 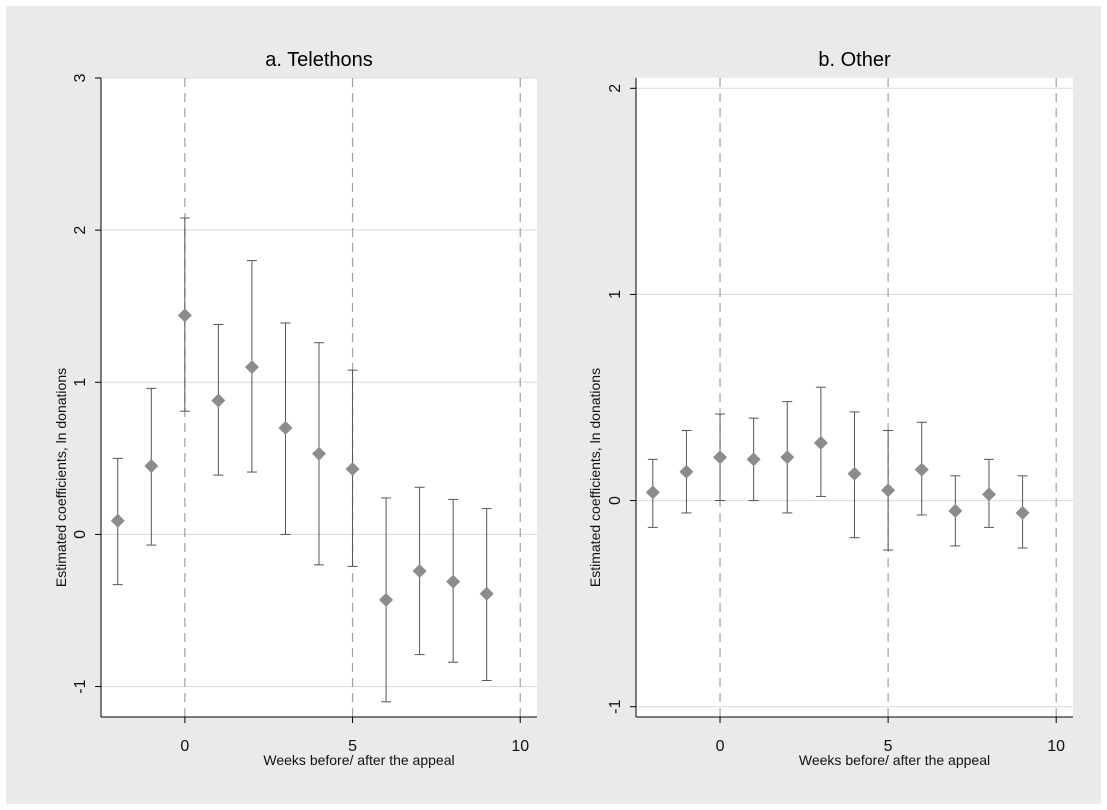 I want to click on chart-title: b. Other, so click(x=854, y=60).